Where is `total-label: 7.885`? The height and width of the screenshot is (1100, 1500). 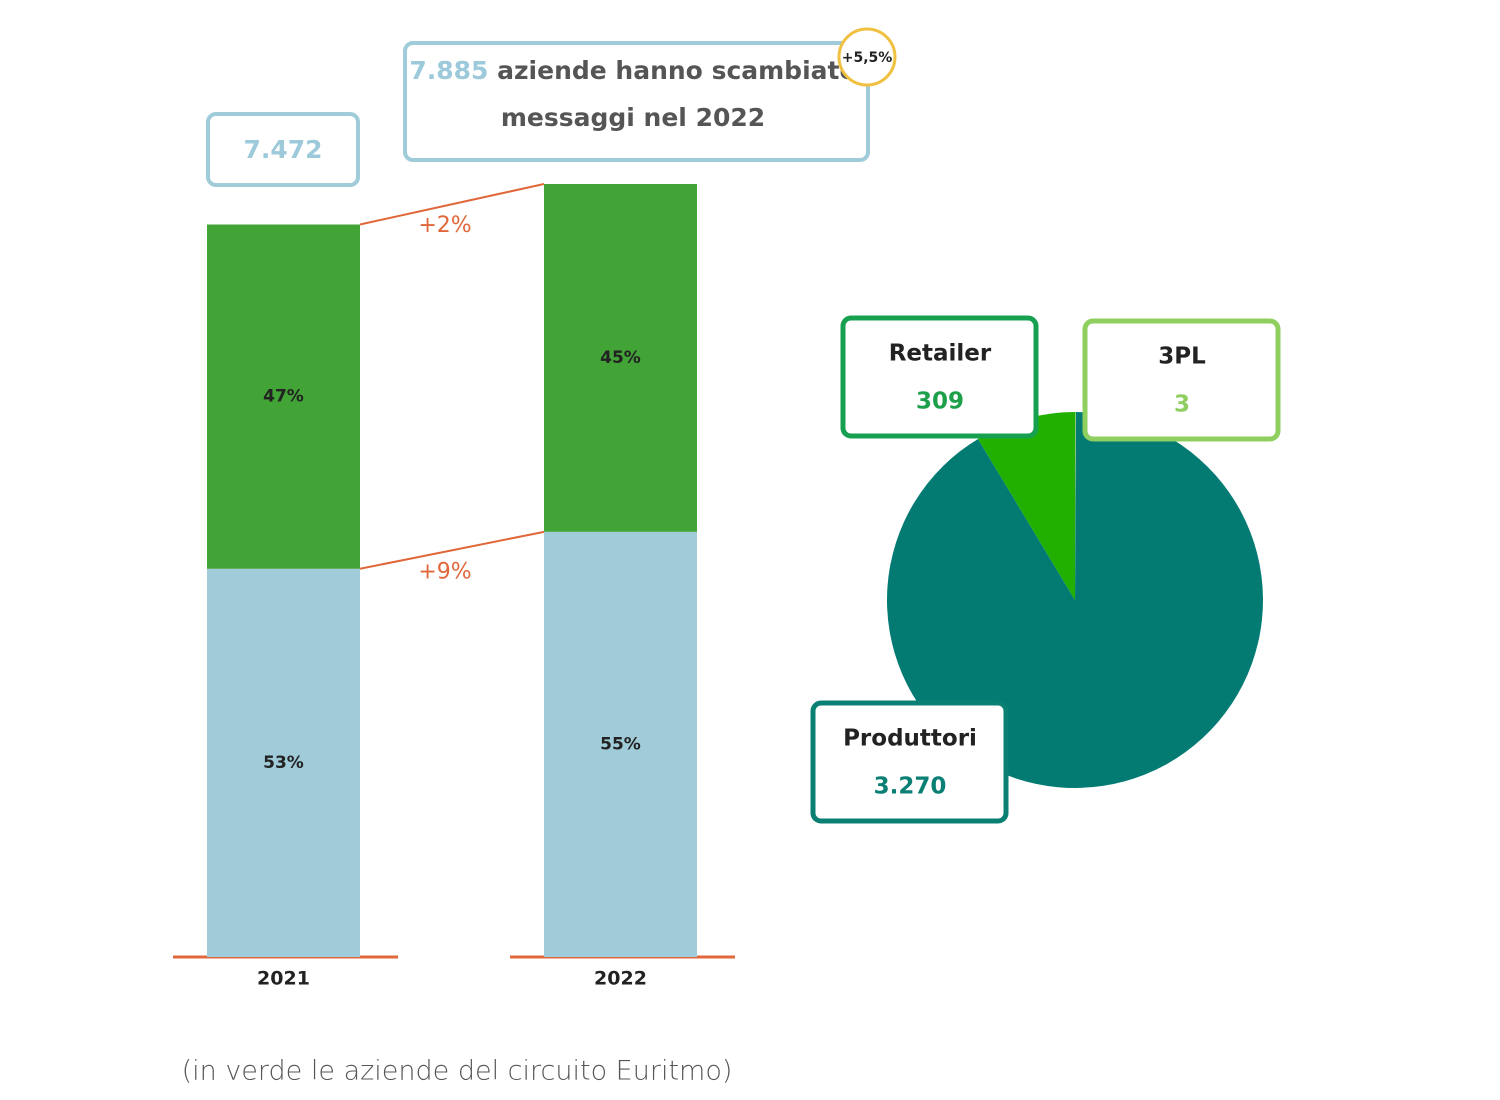 total-label: 7.885 is located at coordinates (448, 70).